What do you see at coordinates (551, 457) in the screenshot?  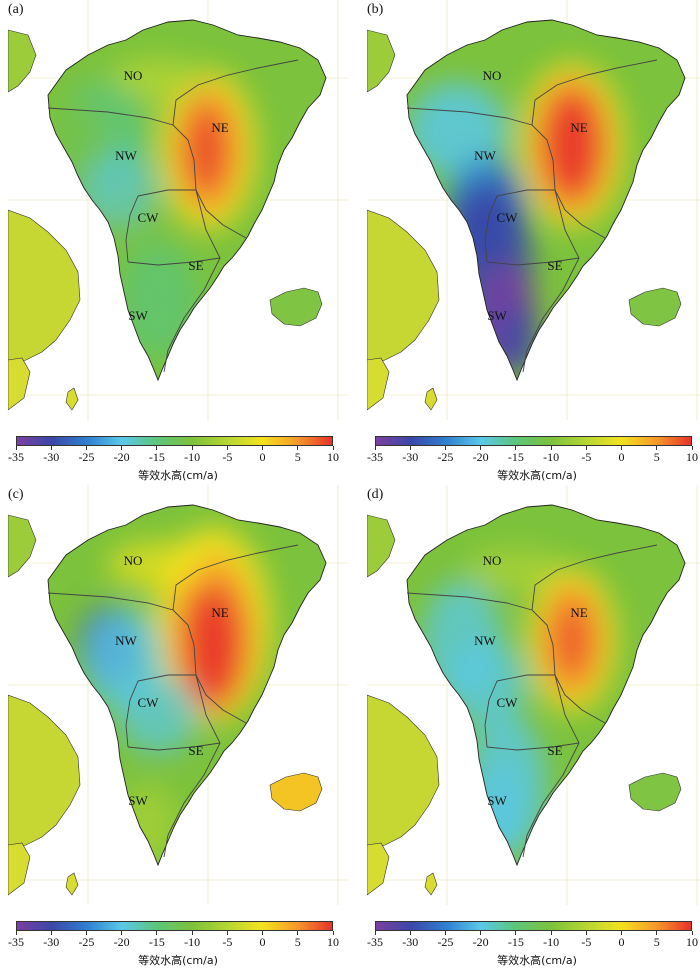 I see `colorbar-tick-label: -10` at bounding box center [551, 457].